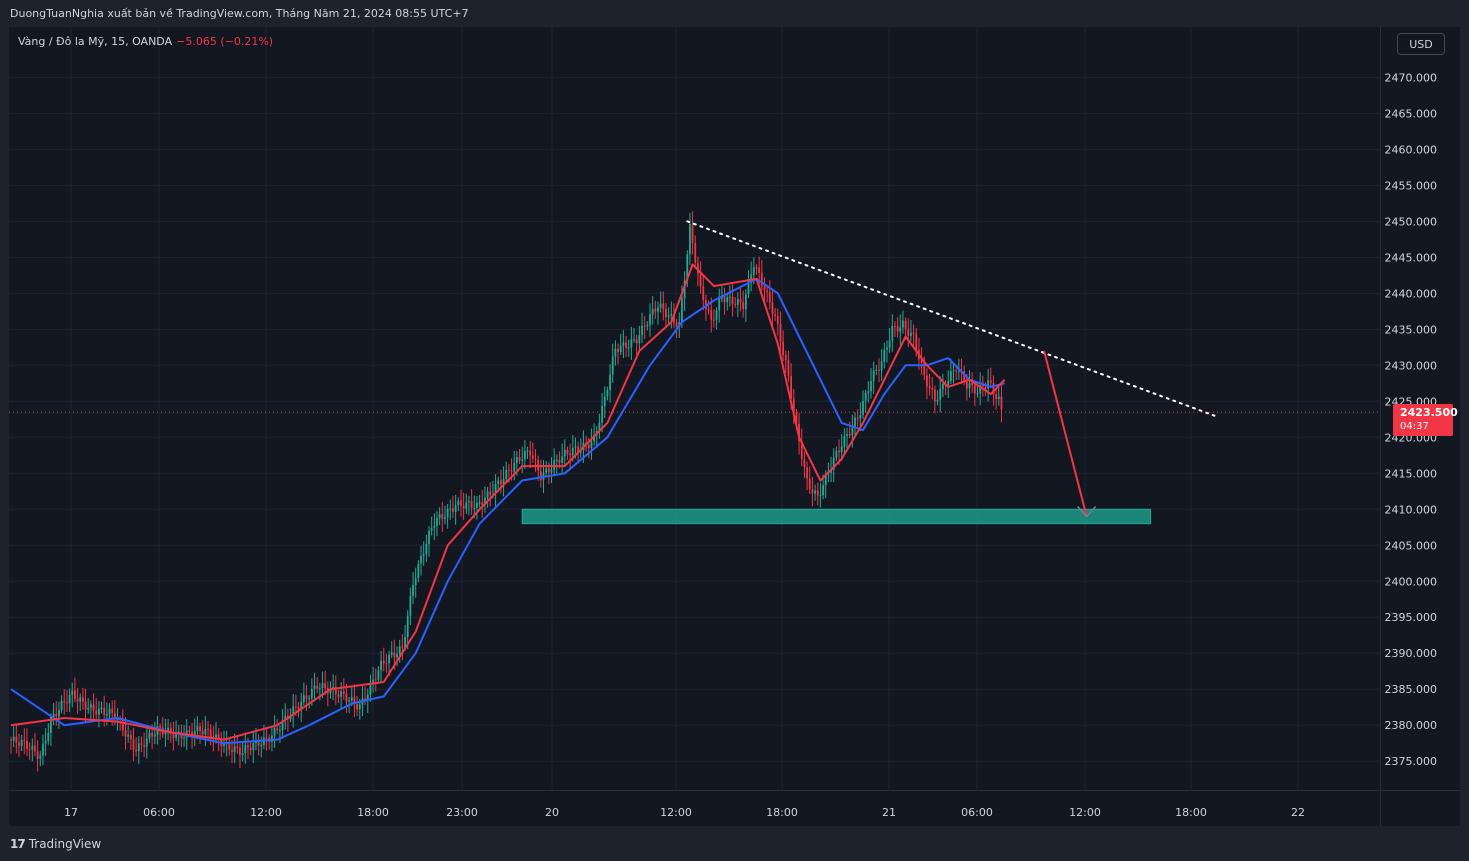  Describe the element at coordinates (95, 41) in the screenshot. I see `symbol-name: Vàng / Đô la Mỹ, 15, OANDA` at that location.